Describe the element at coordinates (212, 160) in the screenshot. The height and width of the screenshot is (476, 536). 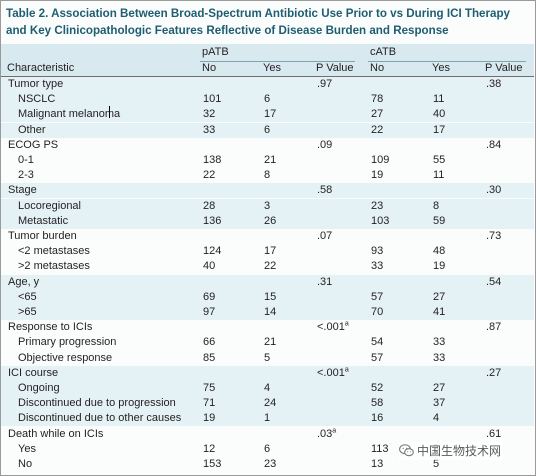
I see `cell-patb-no: 138` at that location.